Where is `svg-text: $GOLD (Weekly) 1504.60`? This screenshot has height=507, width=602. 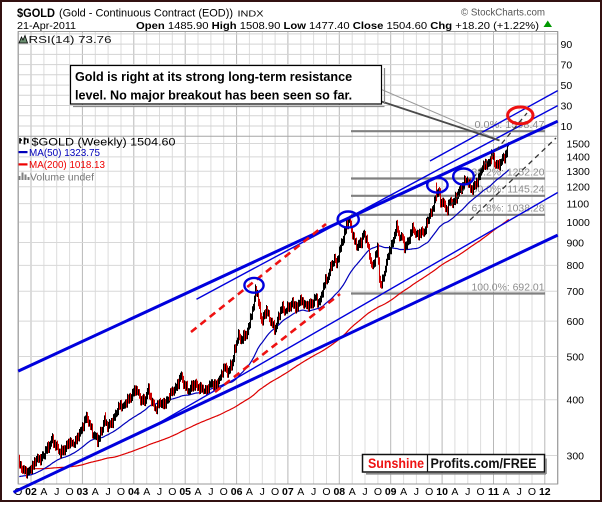 svg-text: $GOLD (Weekly) 1504.60 is located at coordinates (104, 143).